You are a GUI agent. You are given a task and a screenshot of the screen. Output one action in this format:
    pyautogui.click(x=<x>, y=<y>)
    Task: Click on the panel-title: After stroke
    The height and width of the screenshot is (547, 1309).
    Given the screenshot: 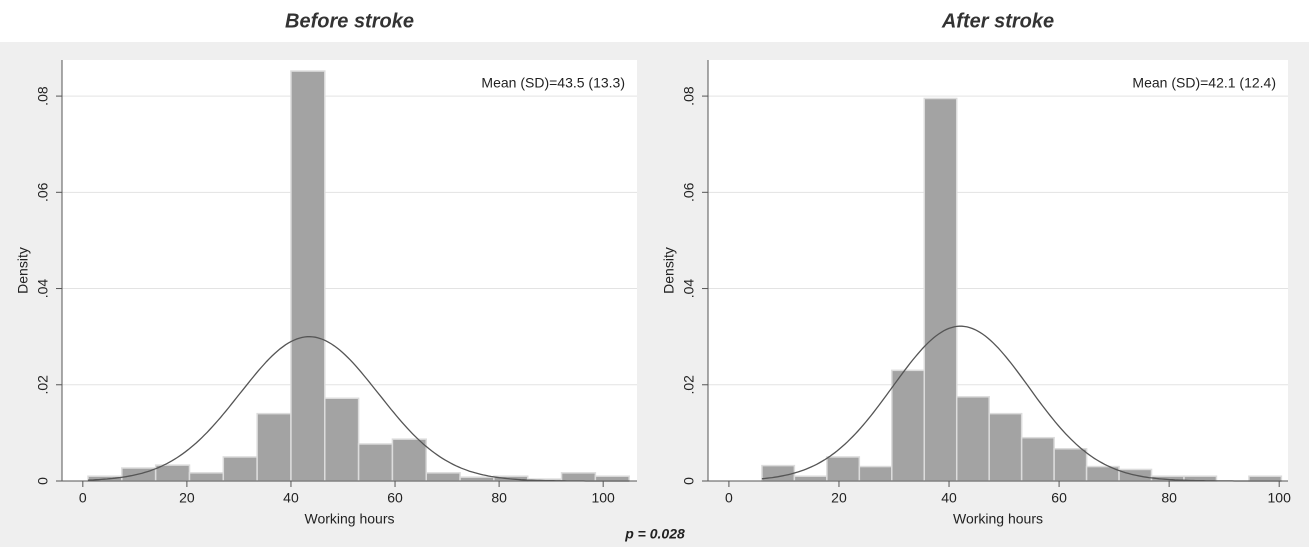 What is the action you would take?
    pyautogui.click(x=997, y=21)
    